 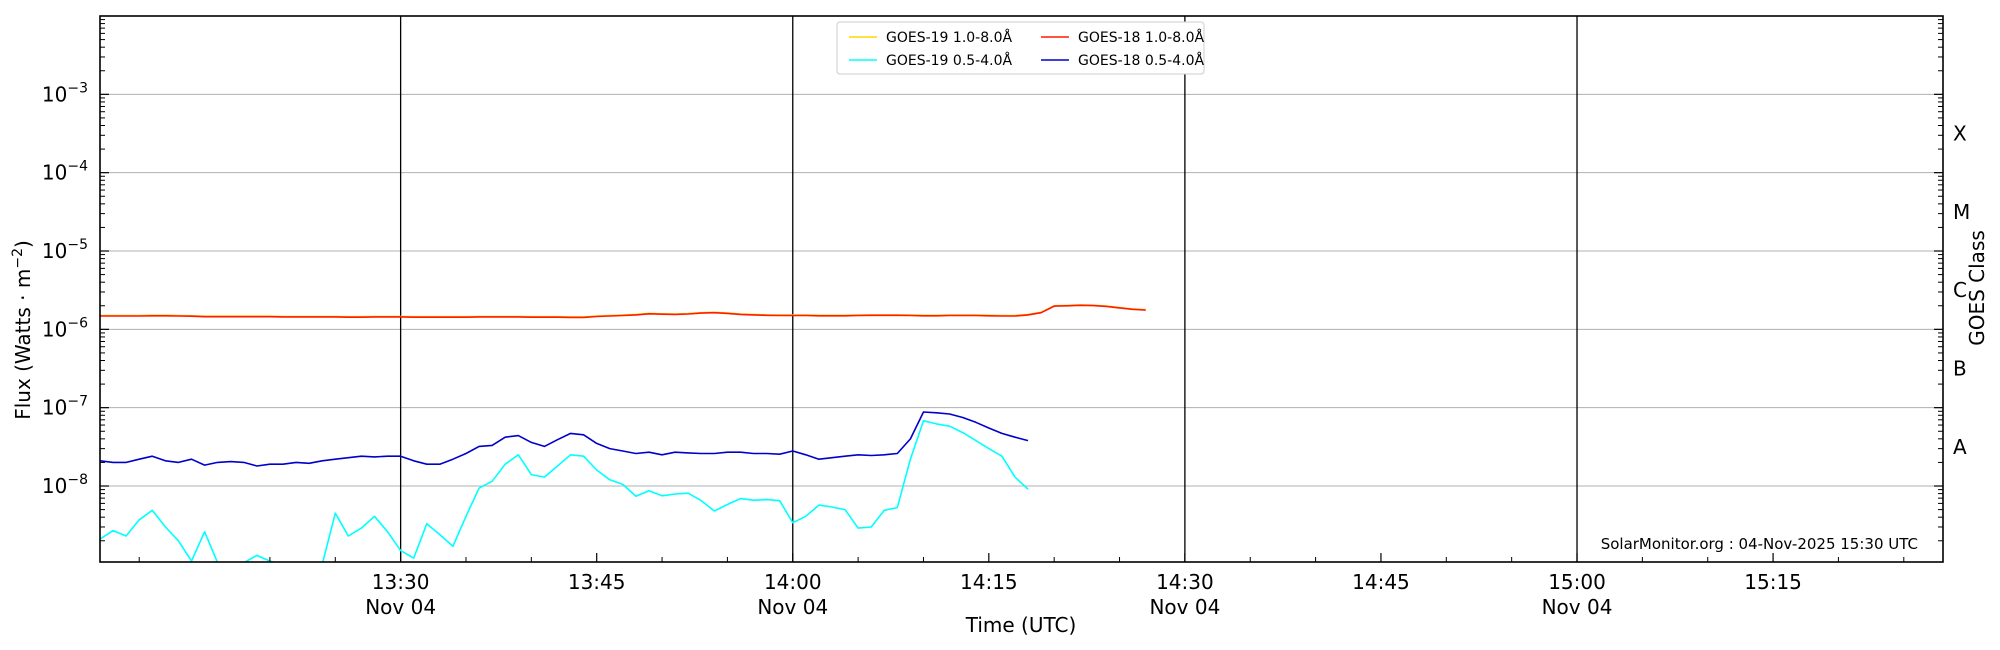 What do you see at coordinates (1759, 544) in the screenshot?
I see `source-timestamp-annotation: SolarMonitor.org : 04-Nov-2025 15:30 UTC` at bounding box center [1759, 544].